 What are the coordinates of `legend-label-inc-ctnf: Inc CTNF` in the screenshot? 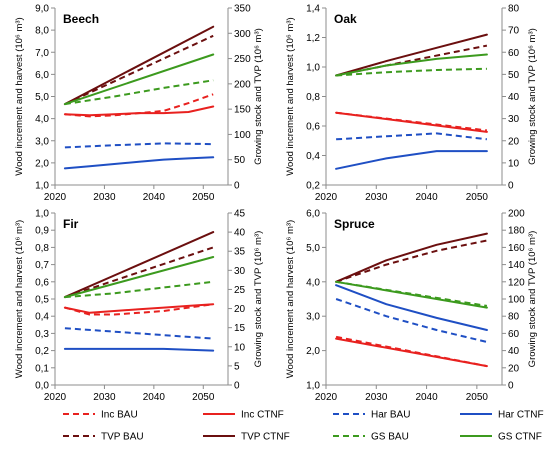 It's located at (262, 415).